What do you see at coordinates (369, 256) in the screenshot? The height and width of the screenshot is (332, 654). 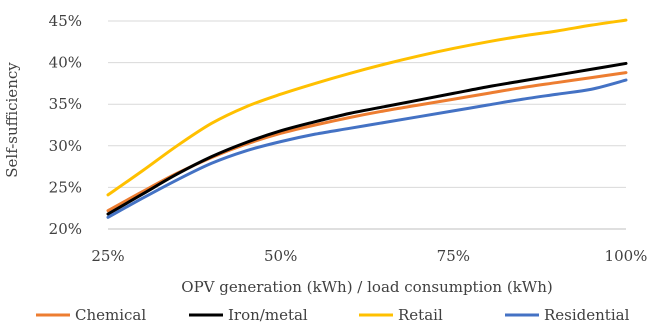 I see `x-axis-ticks: 25% 50% 75% 100%` at bounding box center [369, 256].